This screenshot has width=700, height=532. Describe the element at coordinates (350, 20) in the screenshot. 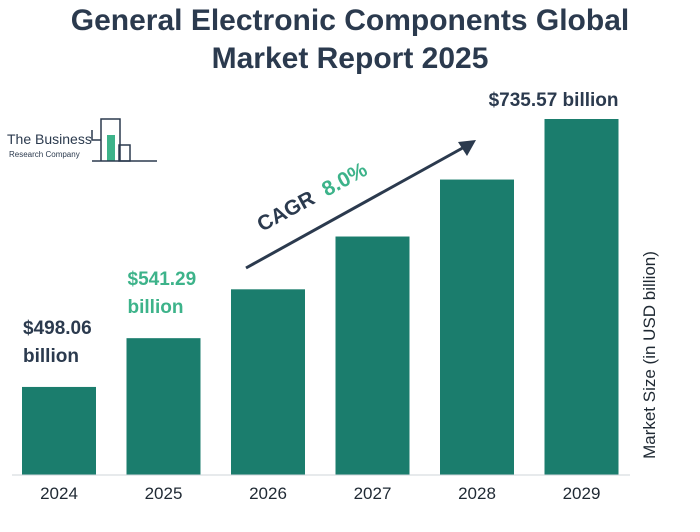

I see `title-line-1: General Electronic Components Global` at that location.